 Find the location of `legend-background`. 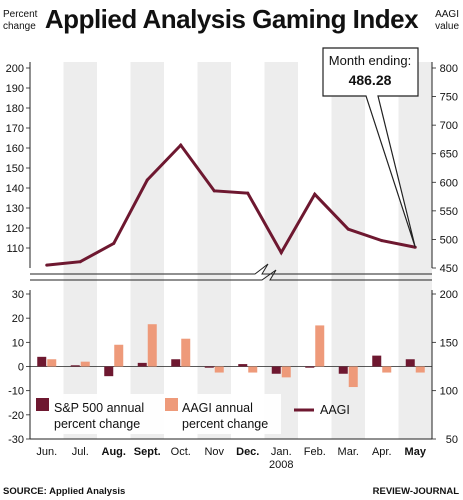

legend-background is located at coordinates (157, 414).